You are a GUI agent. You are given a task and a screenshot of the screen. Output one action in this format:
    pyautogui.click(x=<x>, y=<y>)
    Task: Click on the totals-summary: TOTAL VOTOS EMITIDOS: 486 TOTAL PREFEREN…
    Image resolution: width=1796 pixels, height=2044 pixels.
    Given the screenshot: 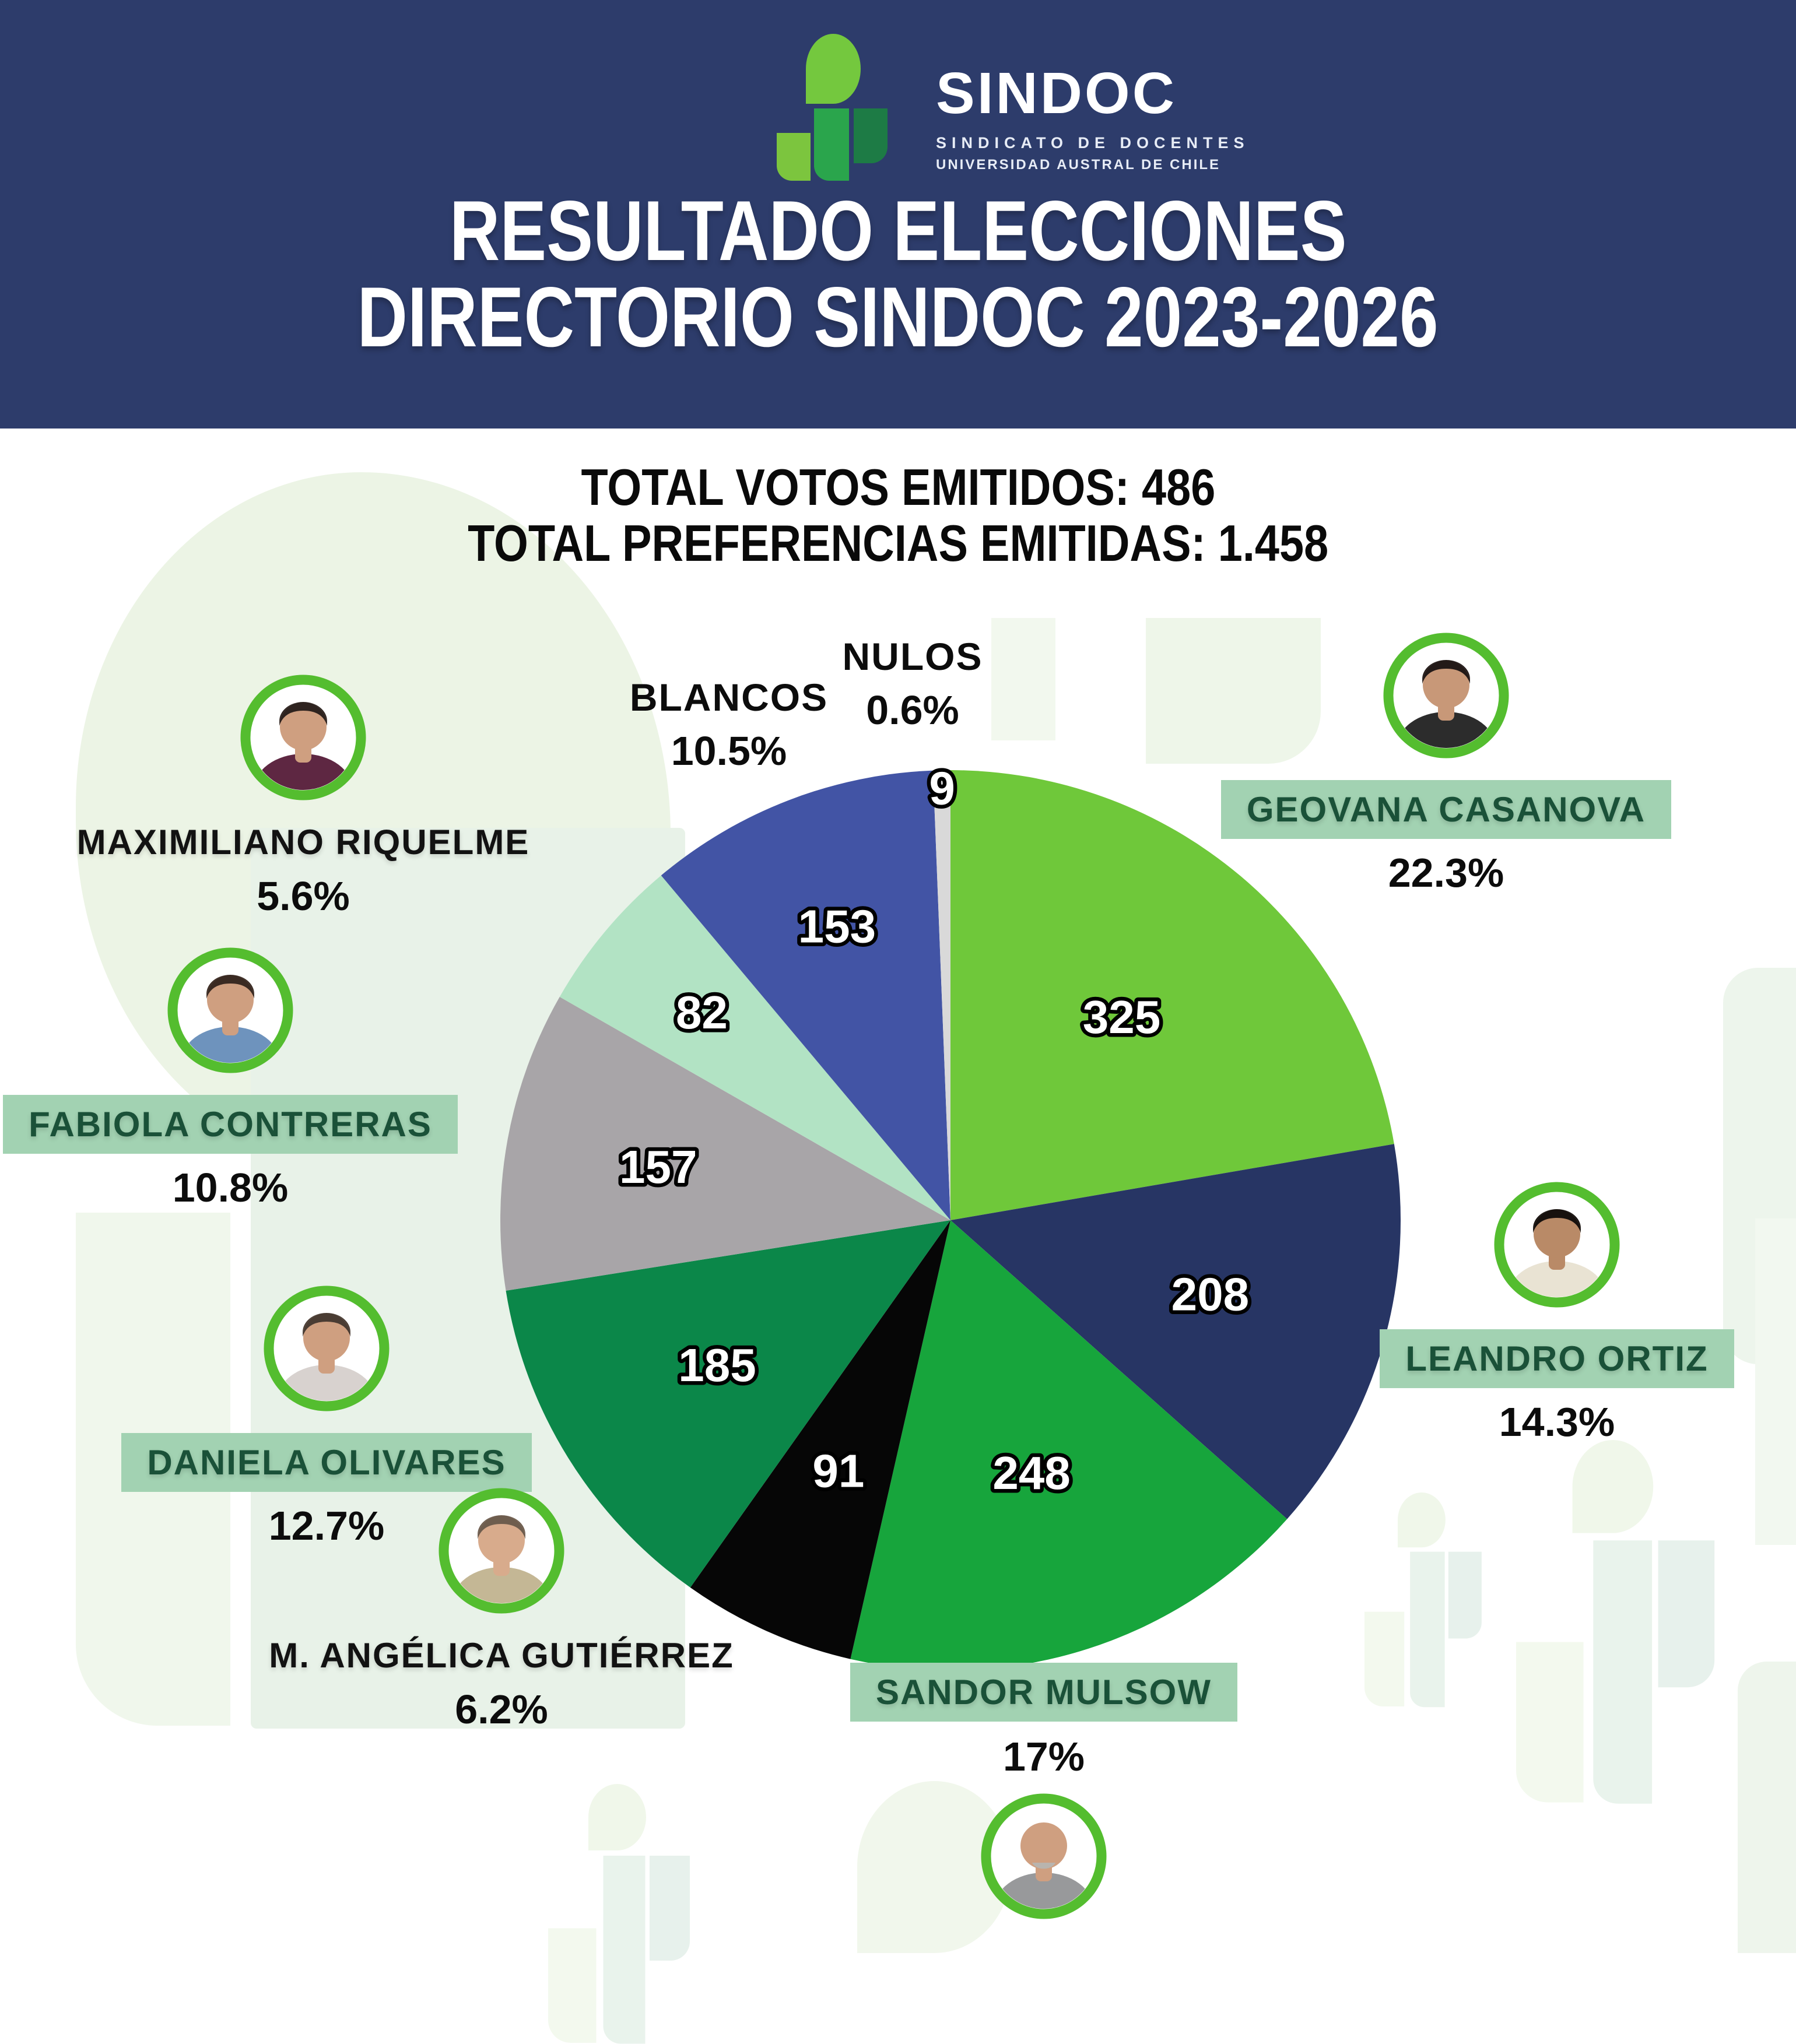 What is the action you would take?
    pyautogui.click(x=898, y=515)
    